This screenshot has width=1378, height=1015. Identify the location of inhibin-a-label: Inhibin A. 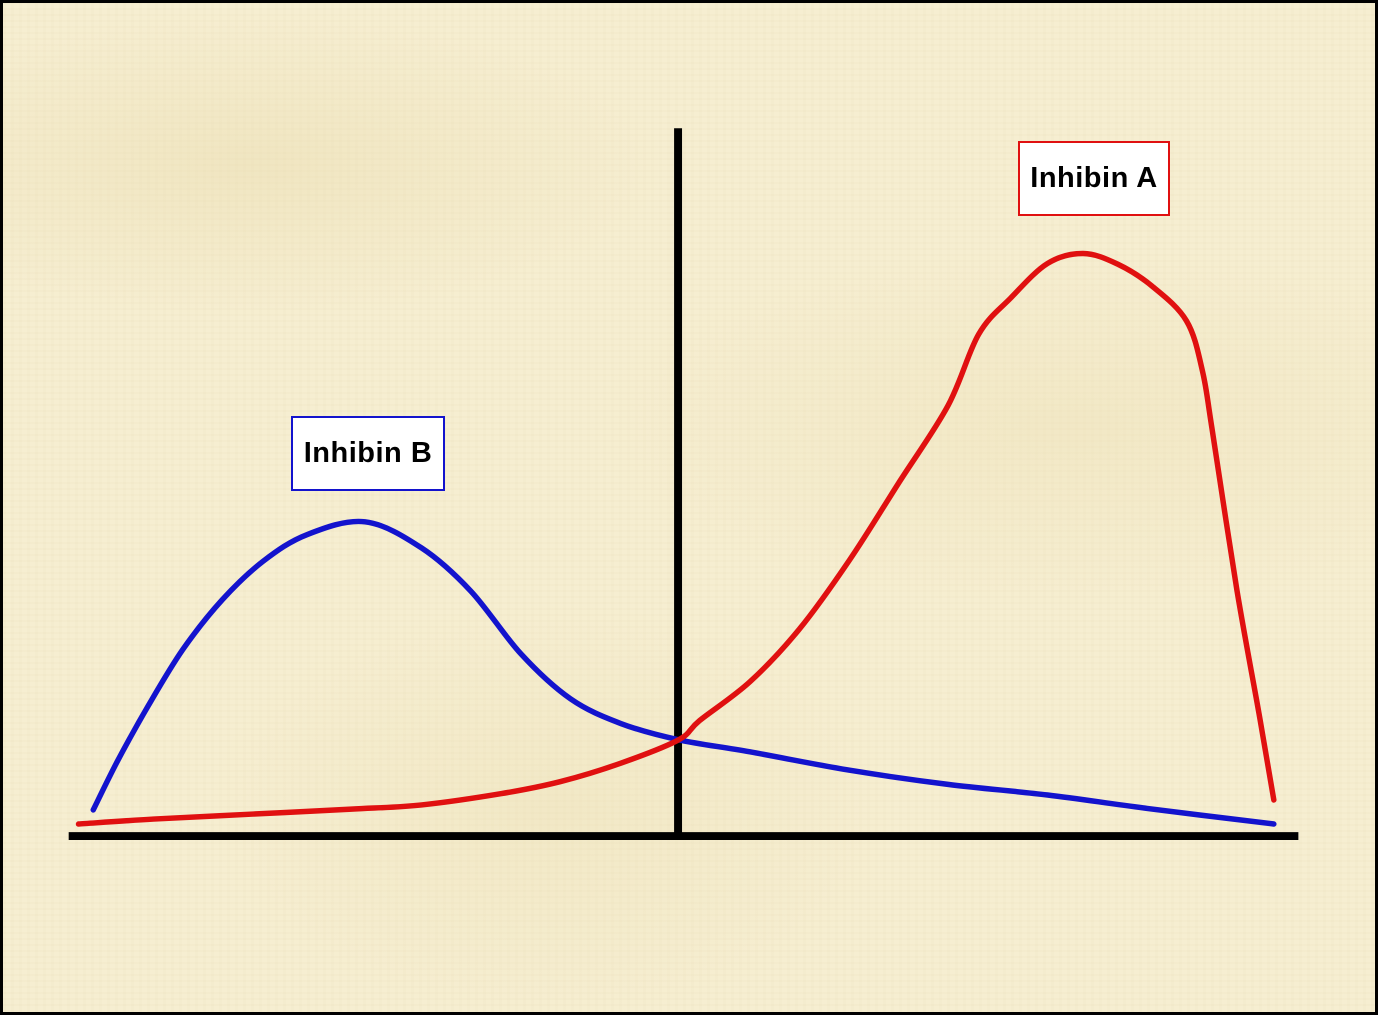
(1094, 178).